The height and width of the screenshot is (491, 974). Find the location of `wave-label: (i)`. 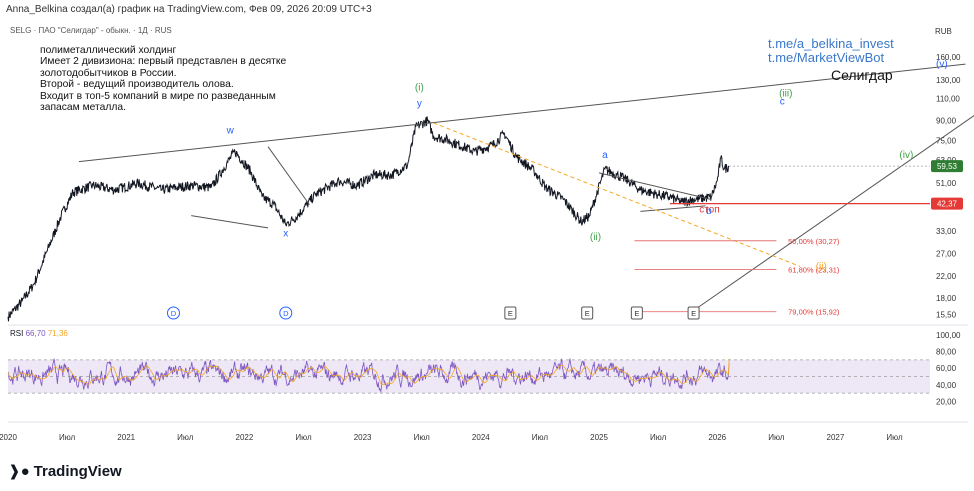

wave-label: (i) is located at coordinates (419, 88).